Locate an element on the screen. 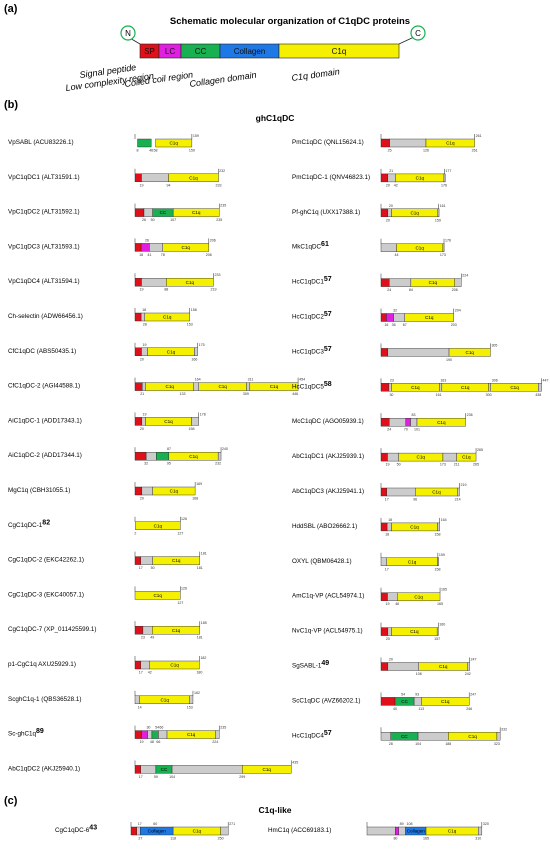 This screenshot has height=852, width=550. protein-name: AiC1qDC-1 (ADD17343.1) is located at coordinates (45, 420).